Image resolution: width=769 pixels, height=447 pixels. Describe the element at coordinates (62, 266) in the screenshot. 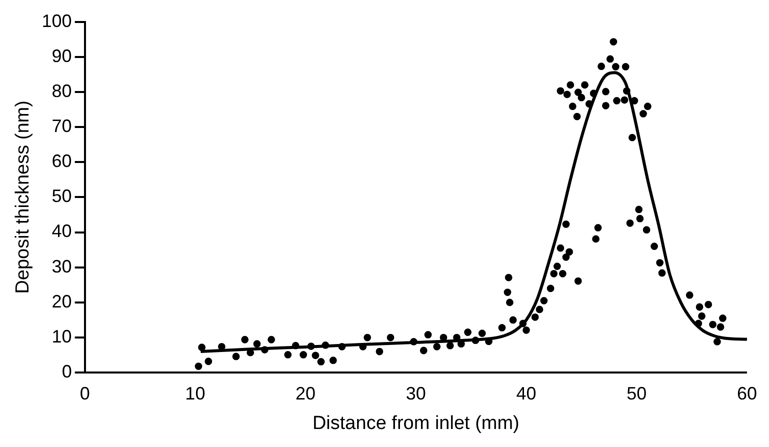

I see `y-tick-label: 30` at that location.